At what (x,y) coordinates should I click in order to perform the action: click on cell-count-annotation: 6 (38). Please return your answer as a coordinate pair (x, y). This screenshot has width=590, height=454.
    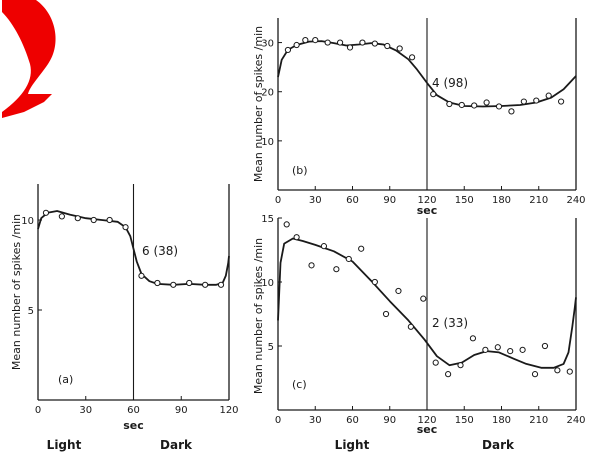
    Looking at the image, I should click on (160, 251).